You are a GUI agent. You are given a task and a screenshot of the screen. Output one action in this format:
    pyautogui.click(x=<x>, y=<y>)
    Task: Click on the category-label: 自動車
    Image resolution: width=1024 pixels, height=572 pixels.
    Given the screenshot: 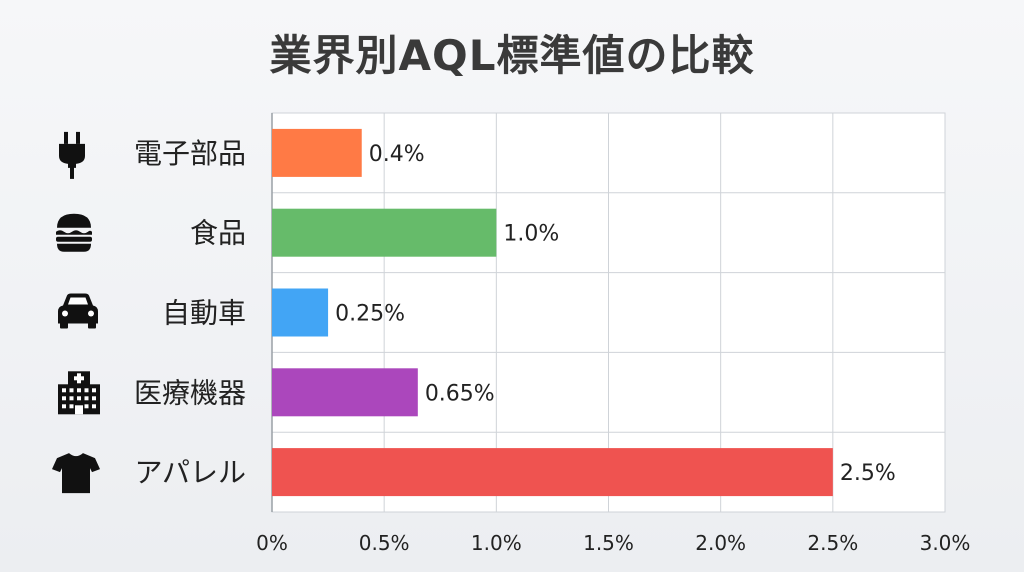 What is the action you would take?
    pyautogui.click(x=204, y=313)
    